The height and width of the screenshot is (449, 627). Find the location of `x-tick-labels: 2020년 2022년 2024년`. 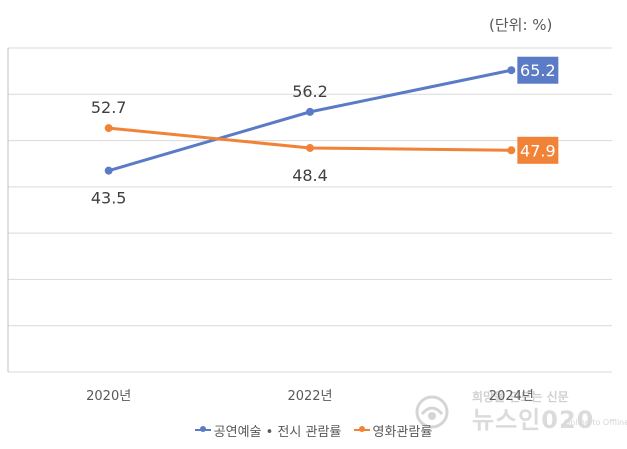

x-tick-labels: 2020년 2022년 2024년 is located at coordinates (310, 396).